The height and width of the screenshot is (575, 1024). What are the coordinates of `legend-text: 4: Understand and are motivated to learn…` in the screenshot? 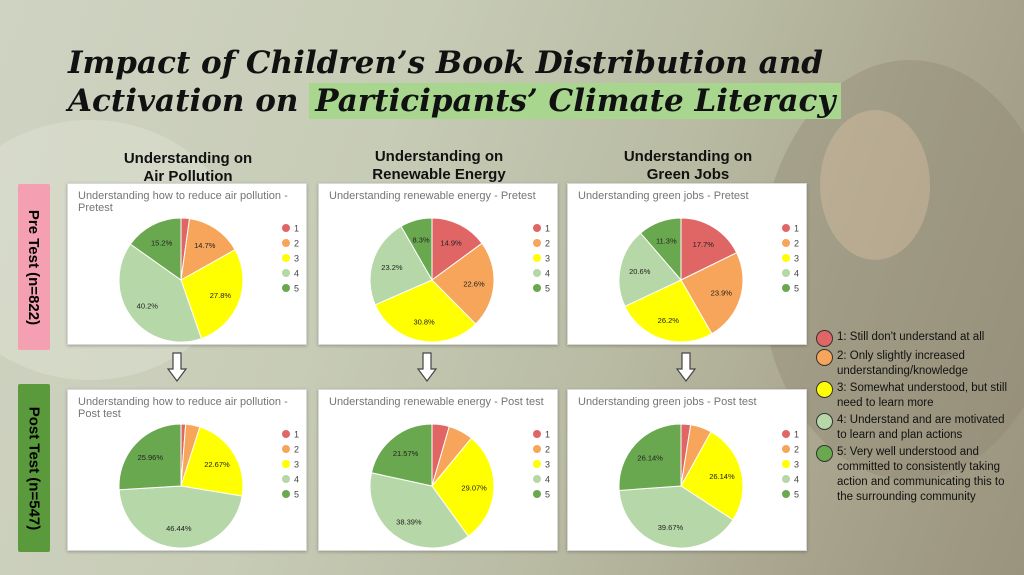 It's located at (921, 427).